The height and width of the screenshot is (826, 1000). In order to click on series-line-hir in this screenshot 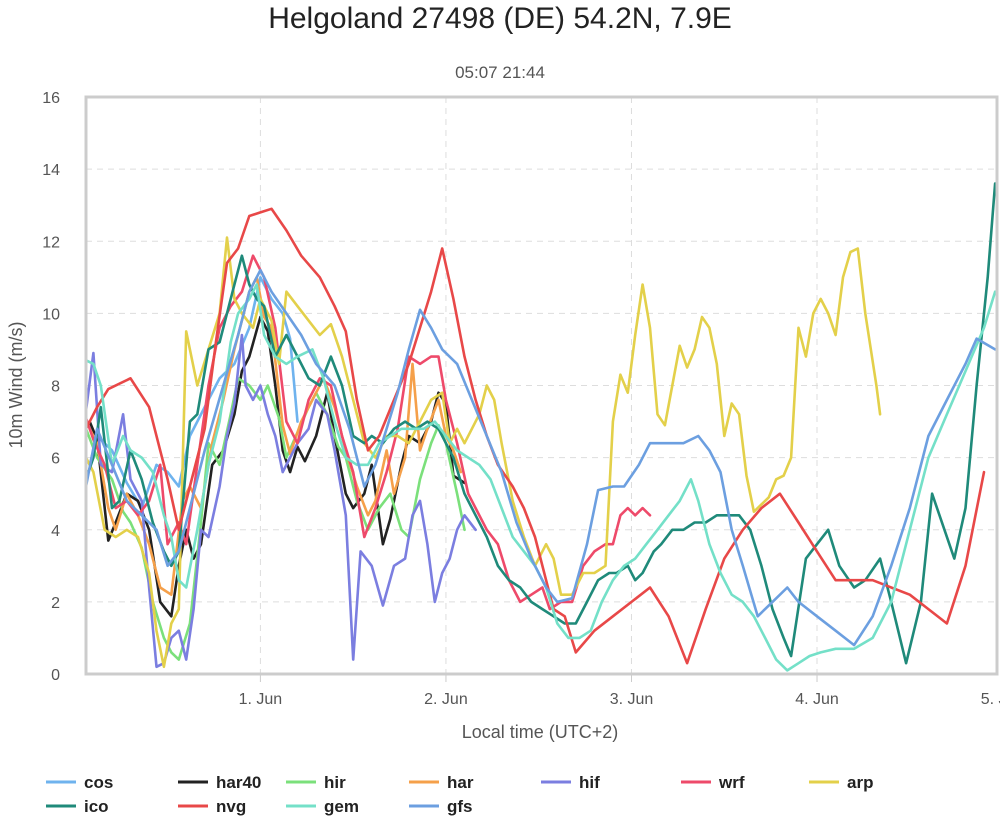, I will do `click(275, 518)`.